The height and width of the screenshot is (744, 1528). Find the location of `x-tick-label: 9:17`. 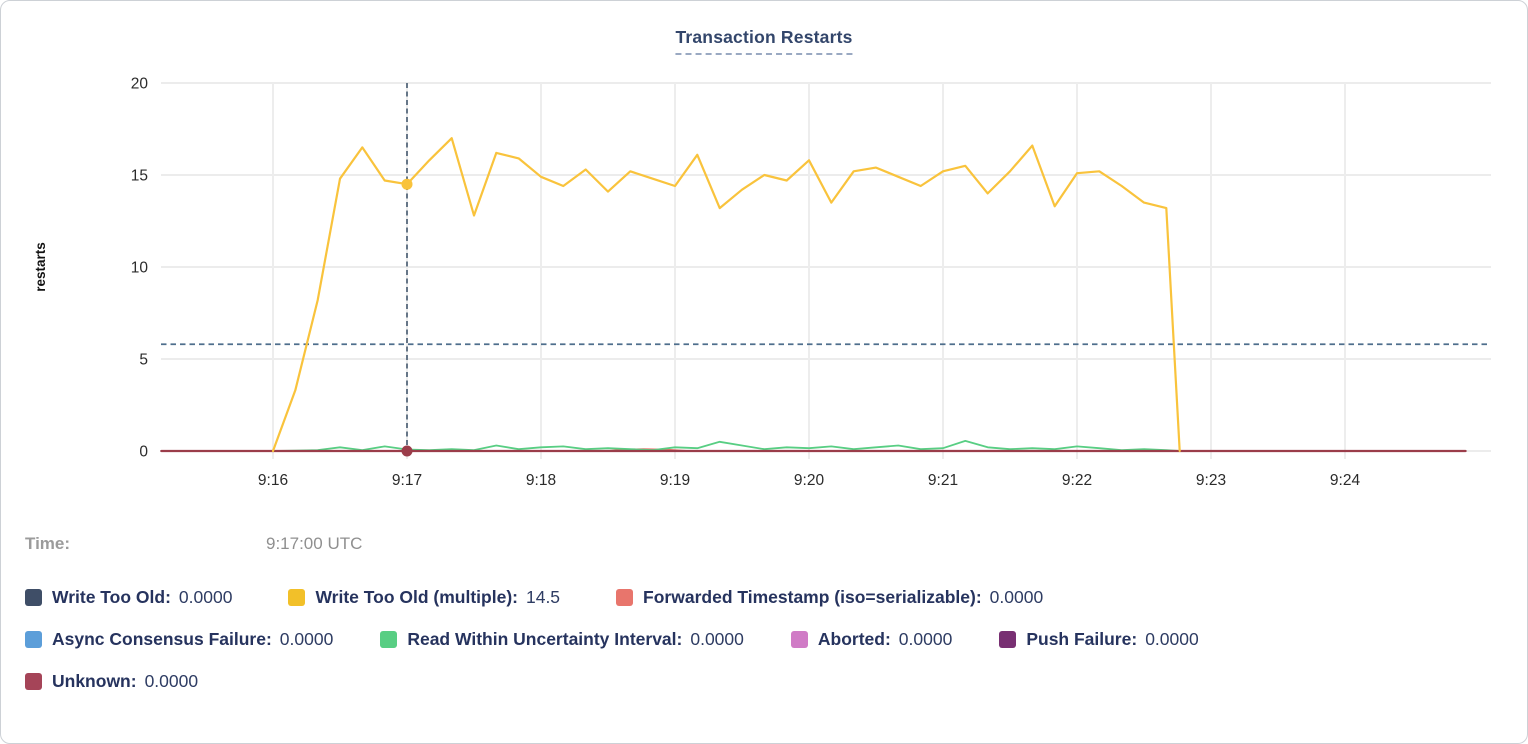

x-tick-label: 9:17 is located at coordinates (407, 480).